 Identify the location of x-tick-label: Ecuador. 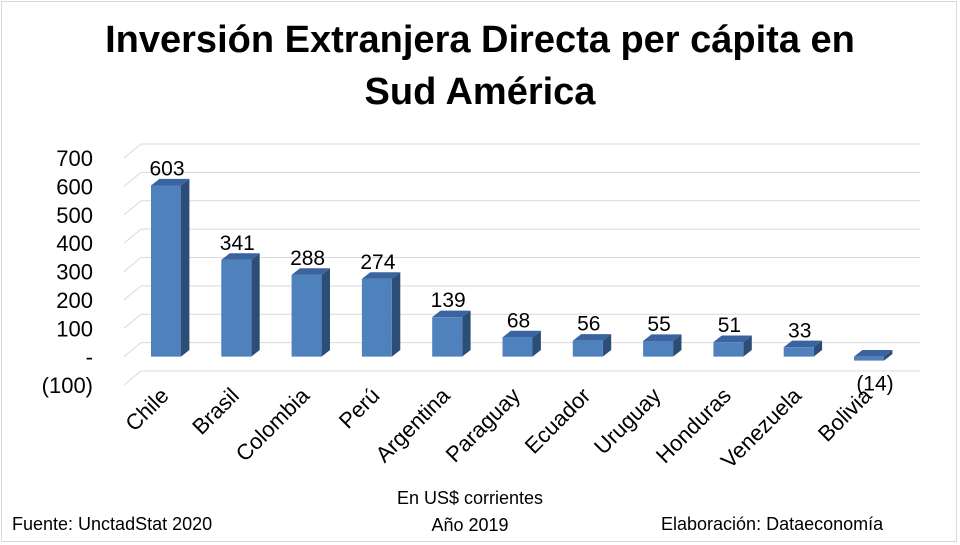
(558, 421).